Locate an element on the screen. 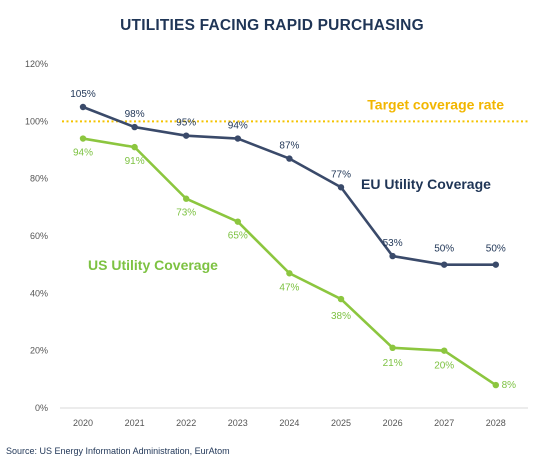  y-tick-label: 80% is located at coordinates (39, 179).